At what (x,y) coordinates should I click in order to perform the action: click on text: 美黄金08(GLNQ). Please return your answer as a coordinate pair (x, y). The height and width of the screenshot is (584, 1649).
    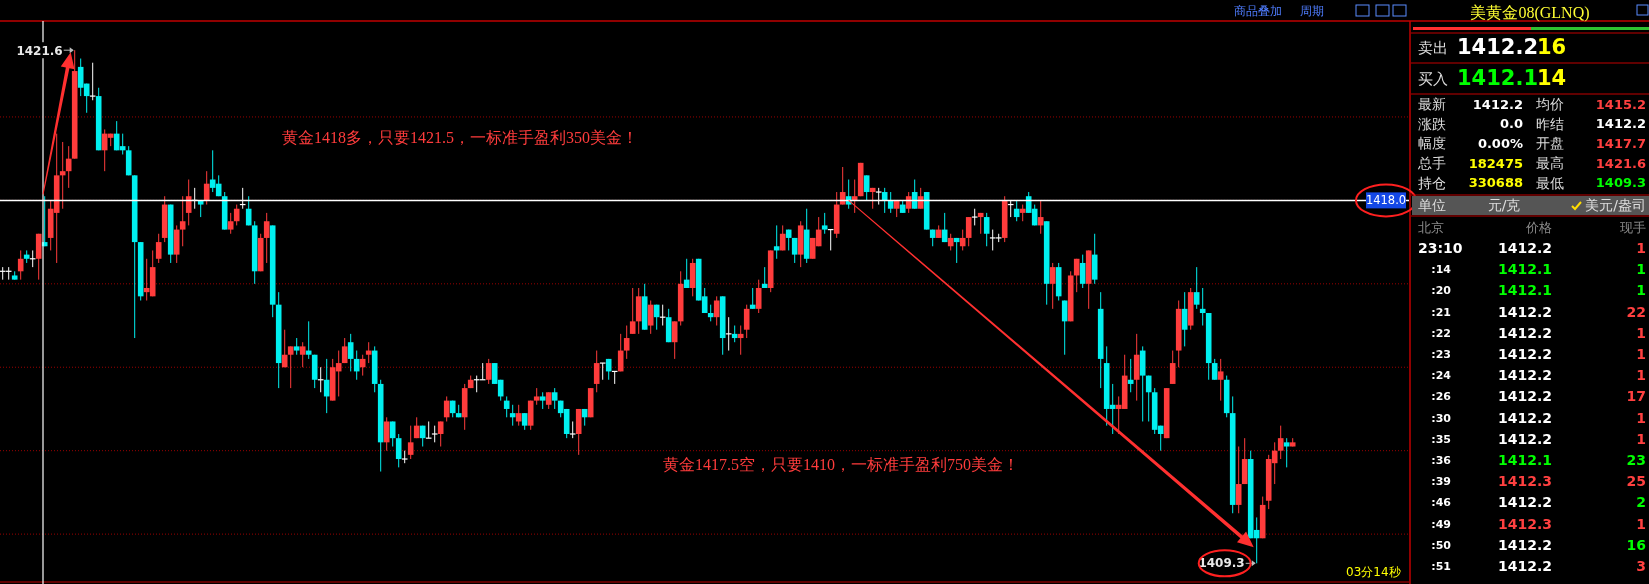
    Looking at the image, I should click on (1530, 12).